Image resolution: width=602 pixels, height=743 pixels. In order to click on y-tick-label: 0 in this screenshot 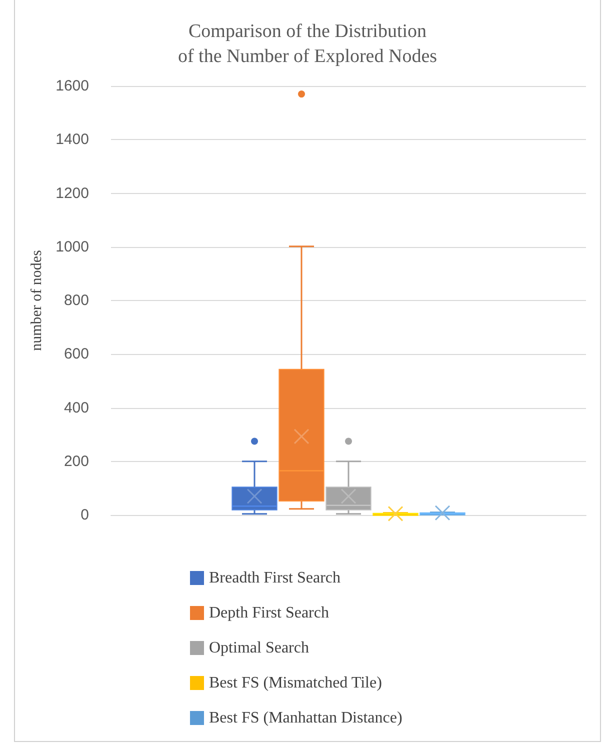, I will do `click(84, 515)`.